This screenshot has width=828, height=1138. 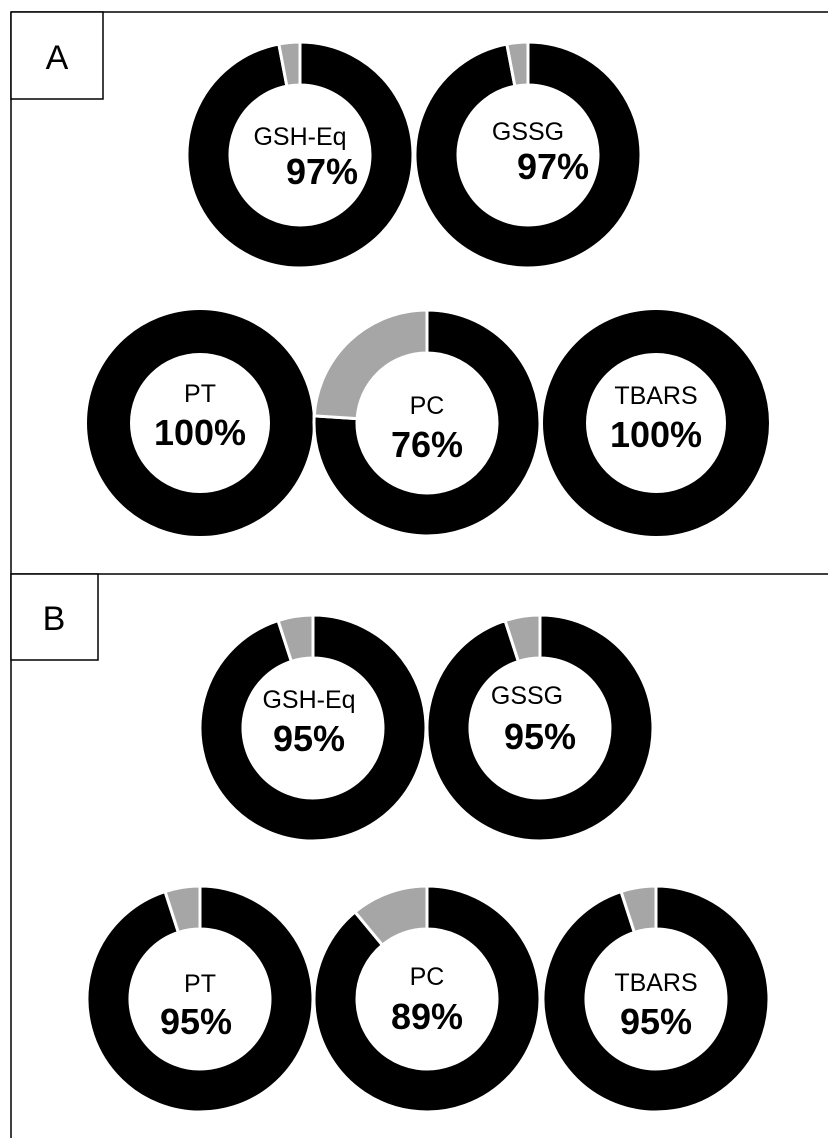 I want to click on donut-b-tbars: TBARS 95%, so click(x=656, y=999).